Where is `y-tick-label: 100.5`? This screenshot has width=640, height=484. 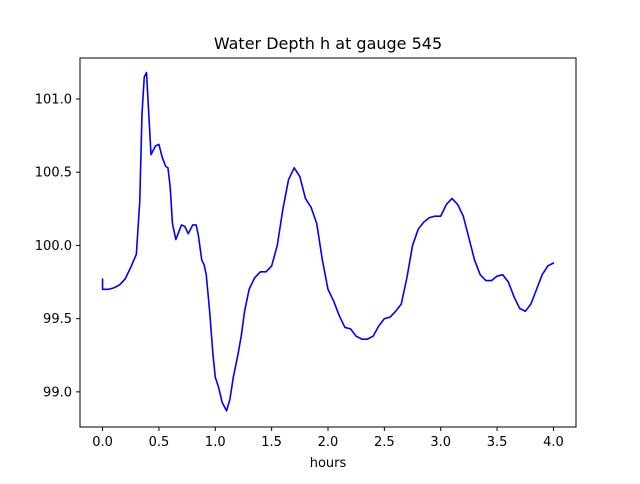
y-tick-label: 100.5 is located at coordinates (53, 173).